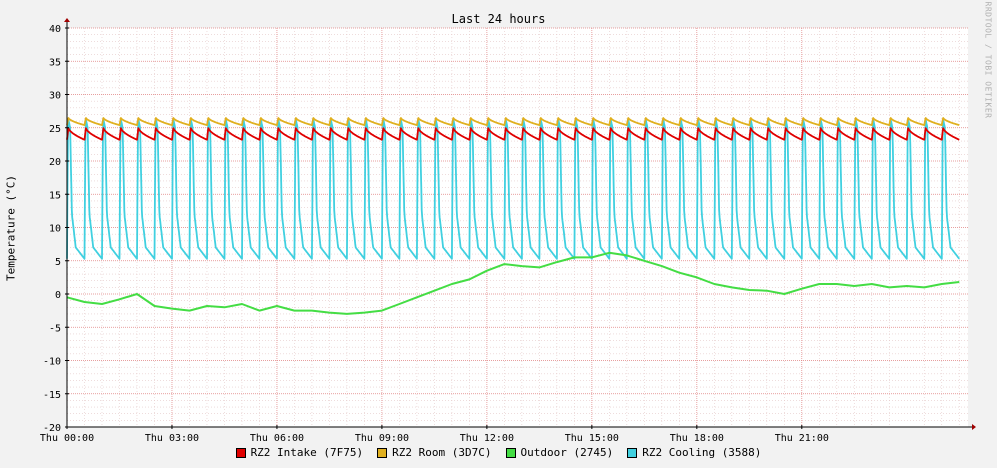 Image resolution: width=997 pixels, height=468 pixels. What do you see at coordinates (702, 452) in the screenshot?
I see `legend-label-cooling: RZ2 Cooling (3588)` at bounding box center [702, 452].